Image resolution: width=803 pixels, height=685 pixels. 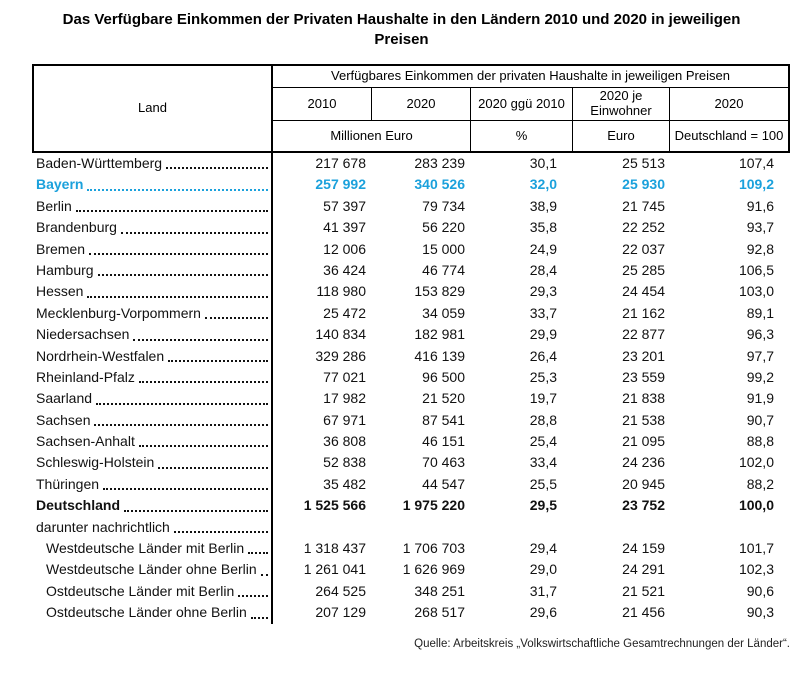 What do you see at coordinates (439, 291) in the screenshot?
I see `value-cell: 153 829` at bounding box center [439, 291].